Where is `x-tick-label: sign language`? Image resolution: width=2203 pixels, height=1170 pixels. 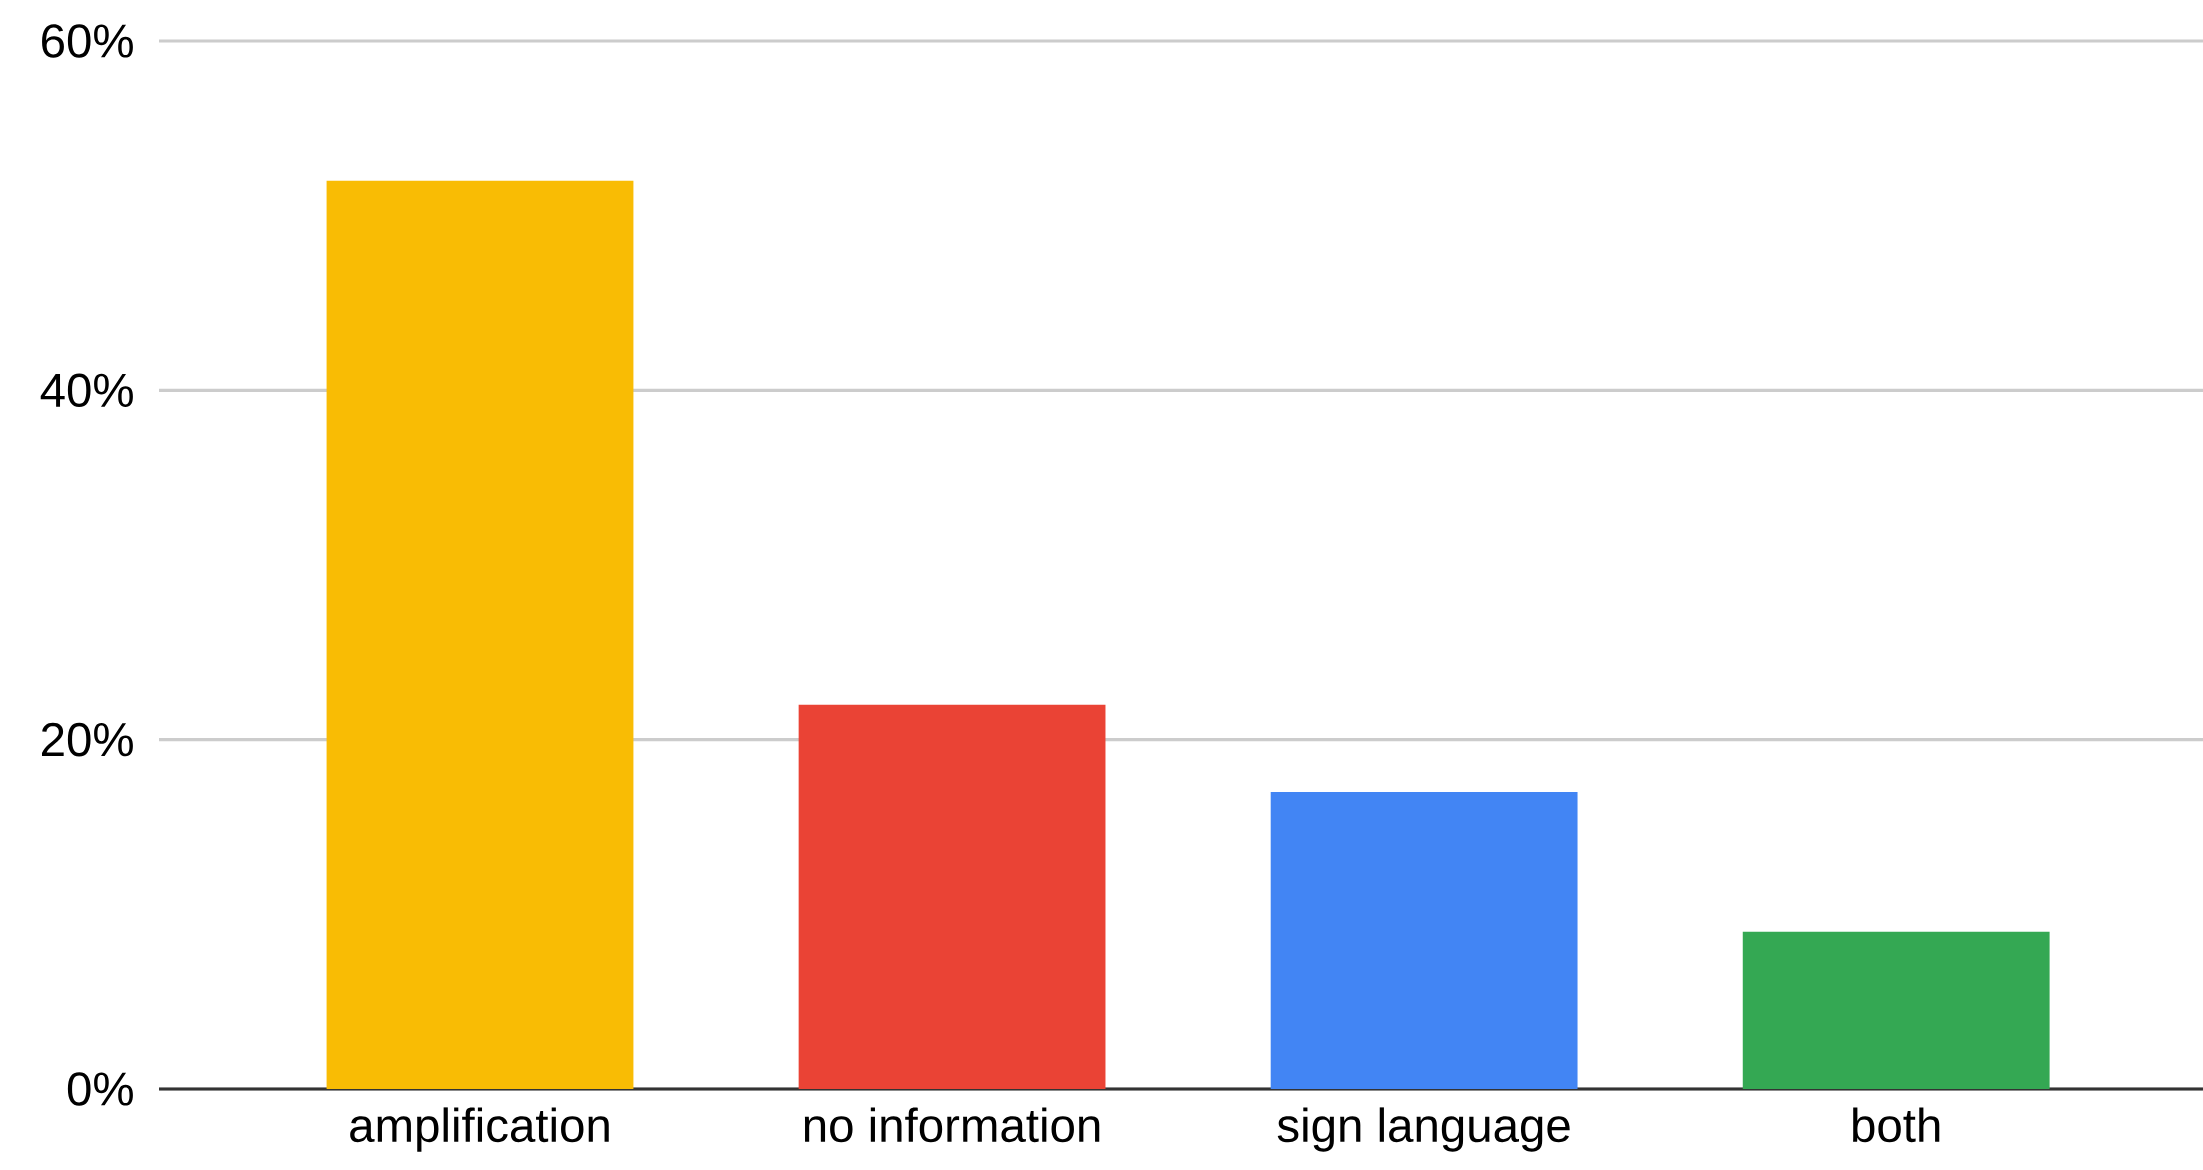
x-tick-label: sign language is located at coordinates (1423, 1129).